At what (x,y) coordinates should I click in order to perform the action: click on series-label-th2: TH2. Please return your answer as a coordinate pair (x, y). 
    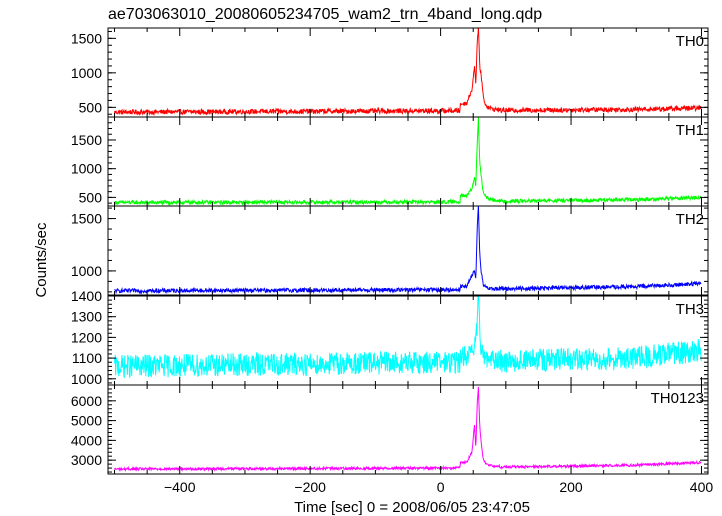
    Looking at the image, I should click on (690, 219).